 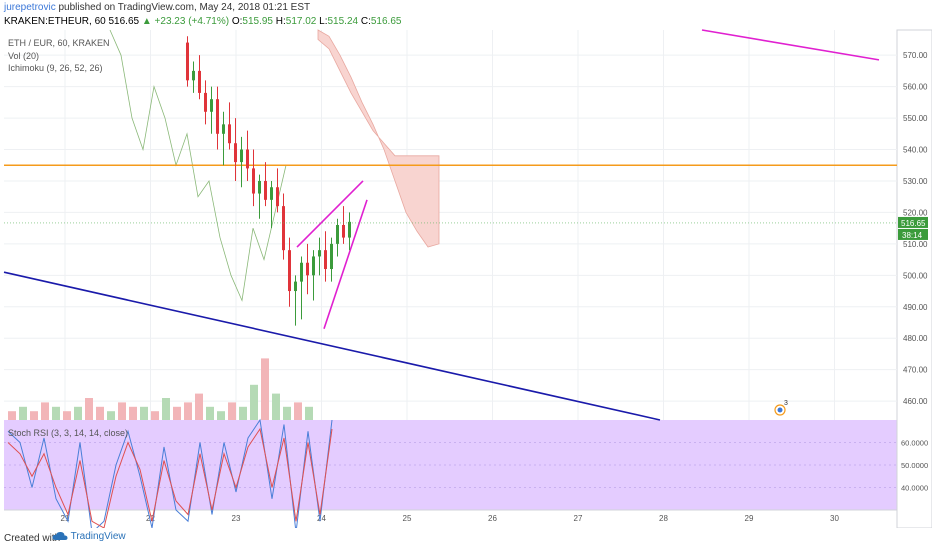 I want to click on close-label: C:, so click(x=365, y=21).